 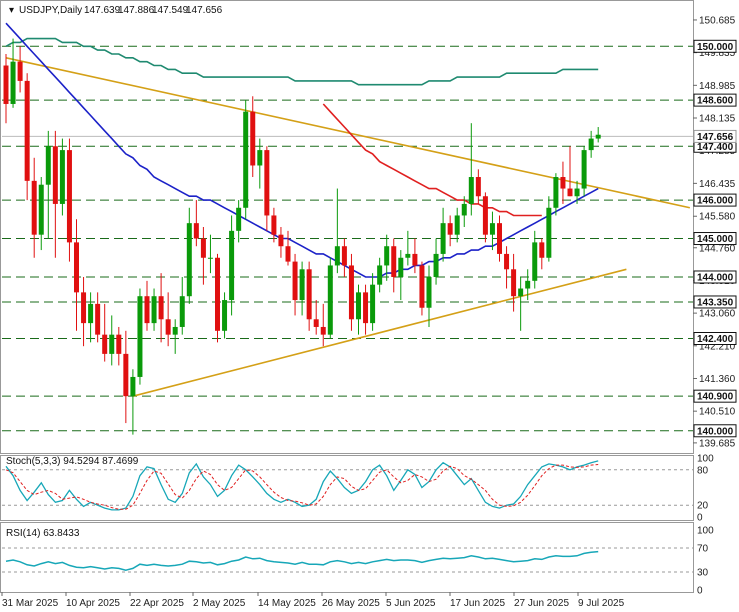 What do you see at coordinates (717, 248) in the screenshot?
I see `price-tick-label: 144.760` at bounding box center [717, 248].